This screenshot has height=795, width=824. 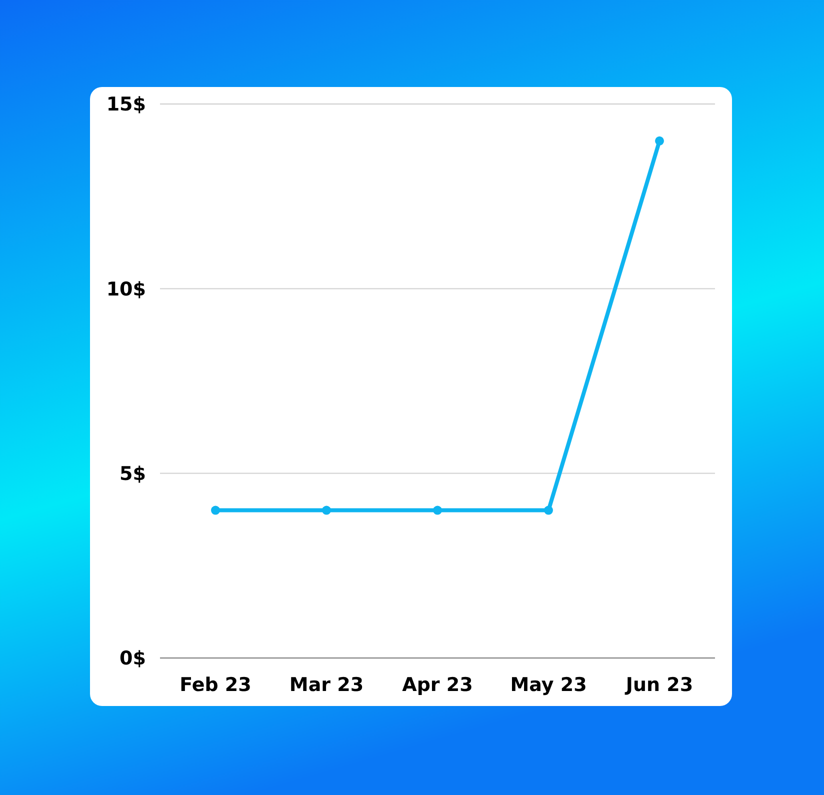 I want to click on x-tick-label: Mar 23, so click(x=326, y=685).